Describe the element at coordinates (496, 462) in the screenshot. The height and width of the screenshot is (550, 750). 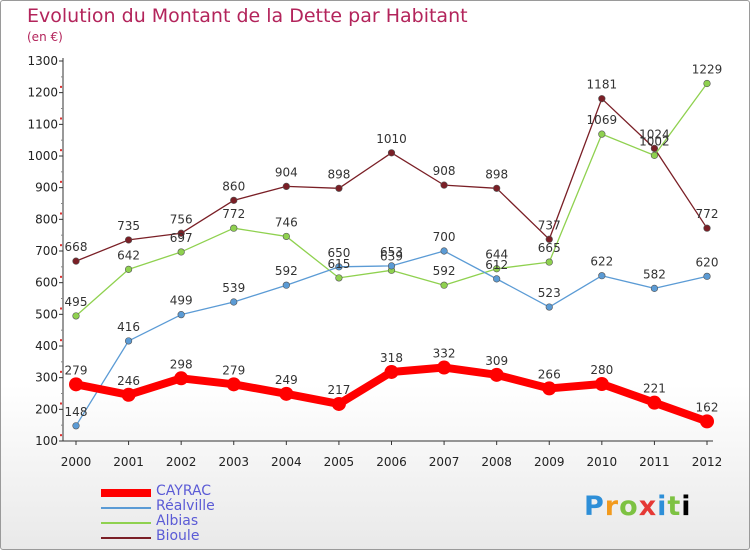
I see `x-tick-label: 2008` at that location.